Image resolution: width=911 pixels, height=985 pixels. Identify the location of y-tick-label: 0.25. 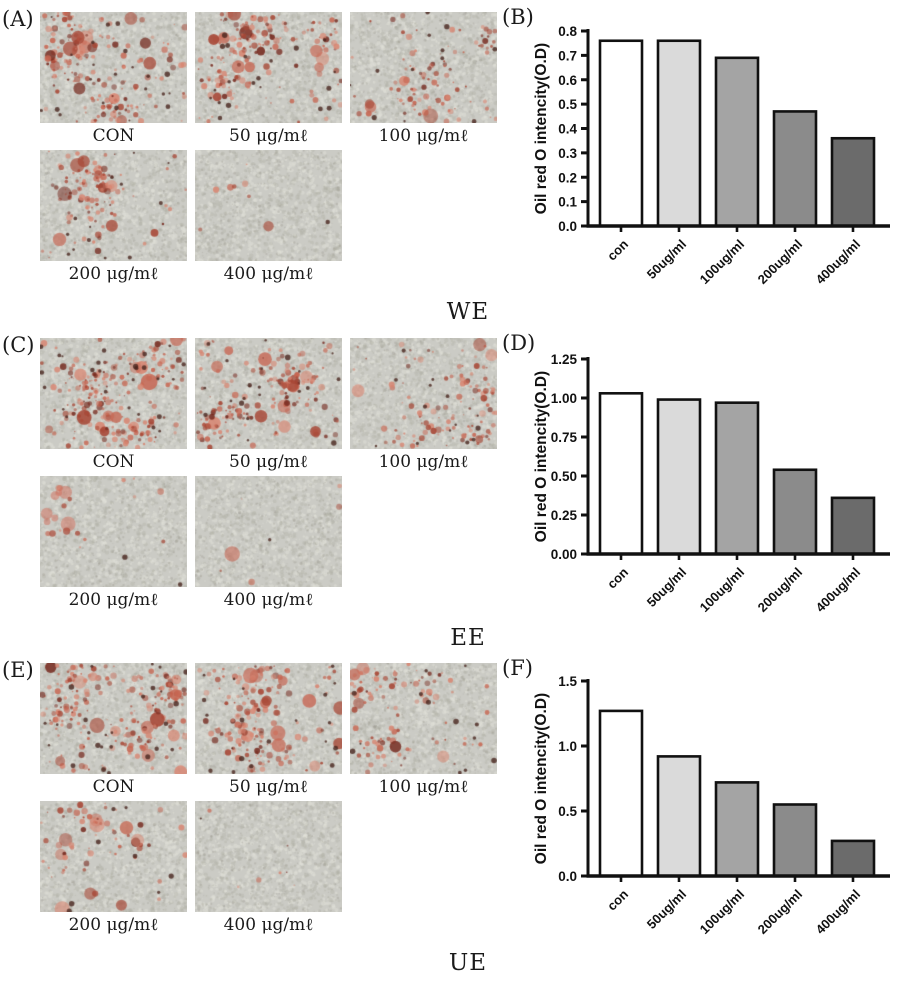
(564, 515).